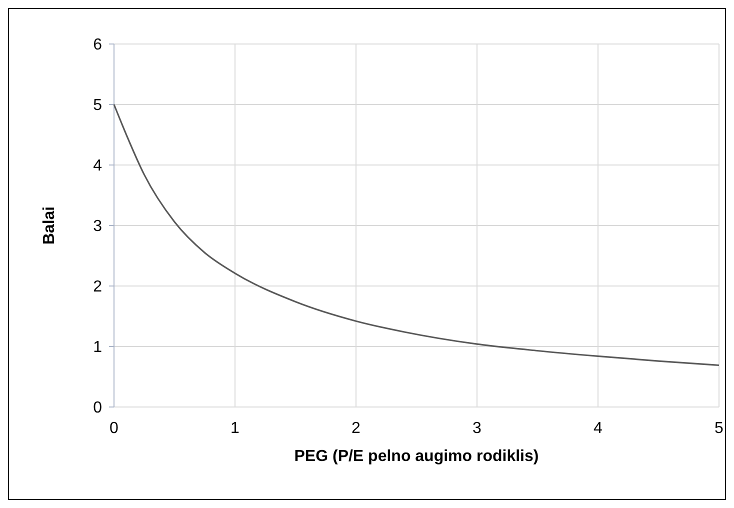 The image size is (734, 508). Describe the element at coordinates (598, 428) in the screenshot. I see `x-tick-label: 4` at that location.